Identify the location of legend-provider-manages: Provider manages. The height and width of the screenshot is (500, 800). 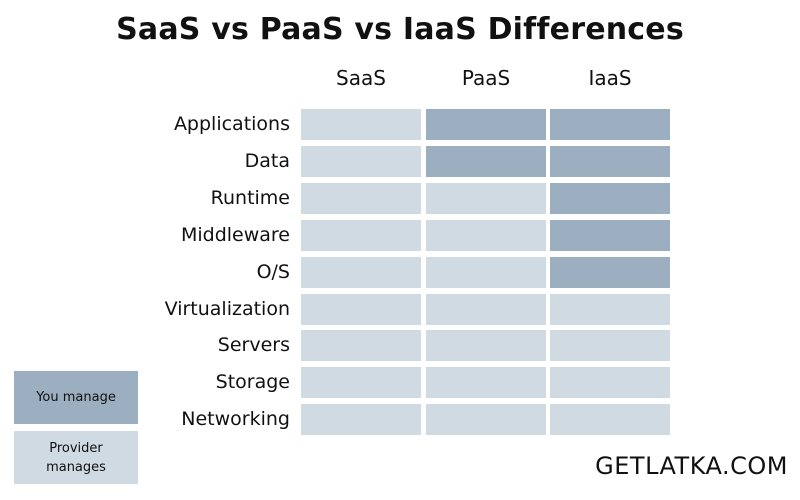
(76, 457).